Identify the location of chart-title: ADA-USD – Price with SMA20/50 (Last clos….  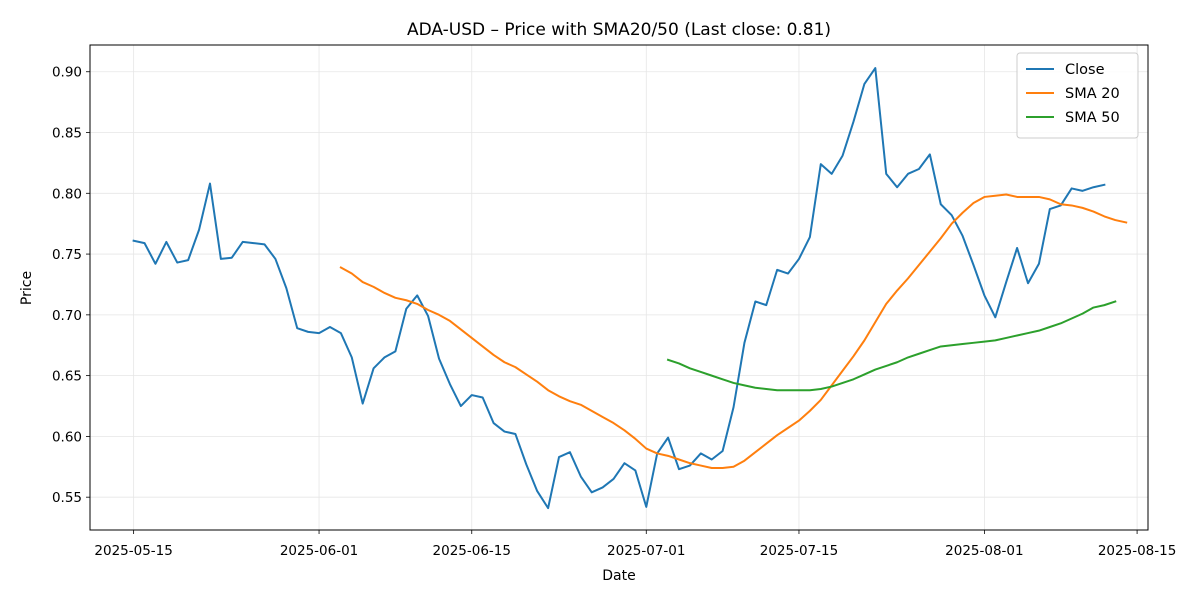
(619, 30).